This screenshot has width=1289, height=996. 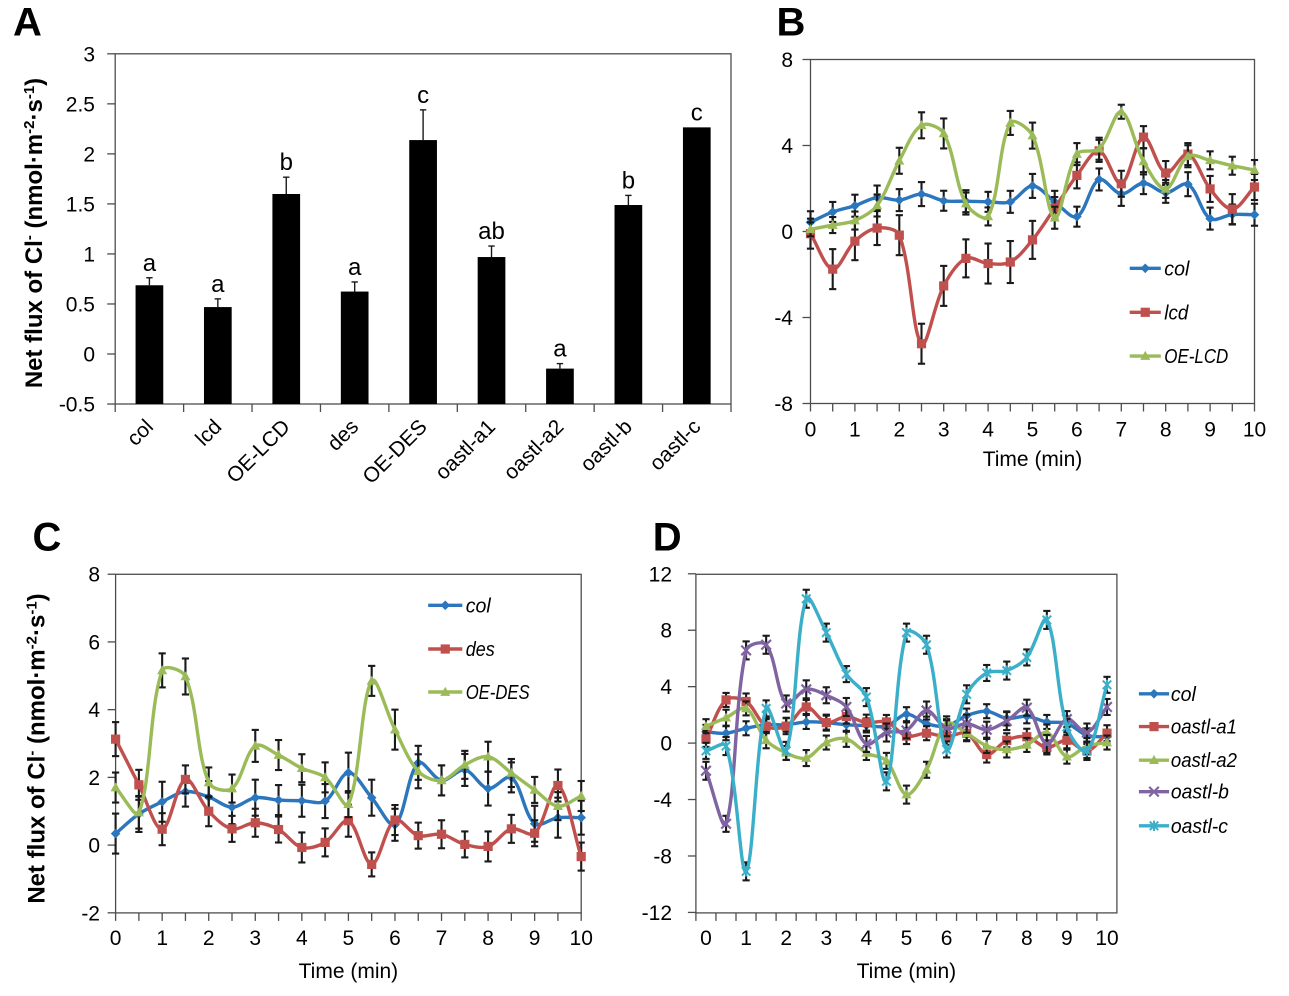 I want to click on svg-text: oastl-c, so click(x=1199, y=827).